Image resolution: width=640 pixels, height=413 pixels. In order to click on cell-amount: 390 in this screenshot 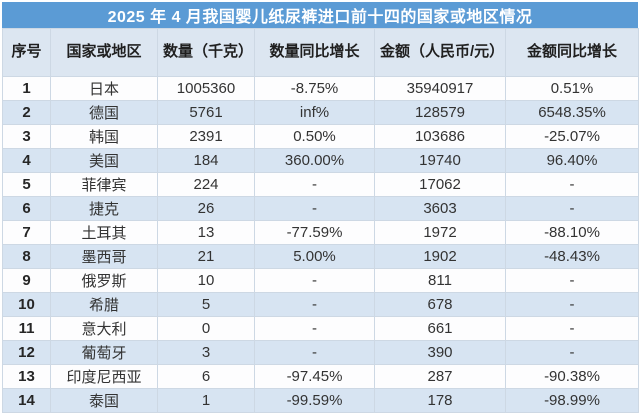, I will do `click(440, 352)`.